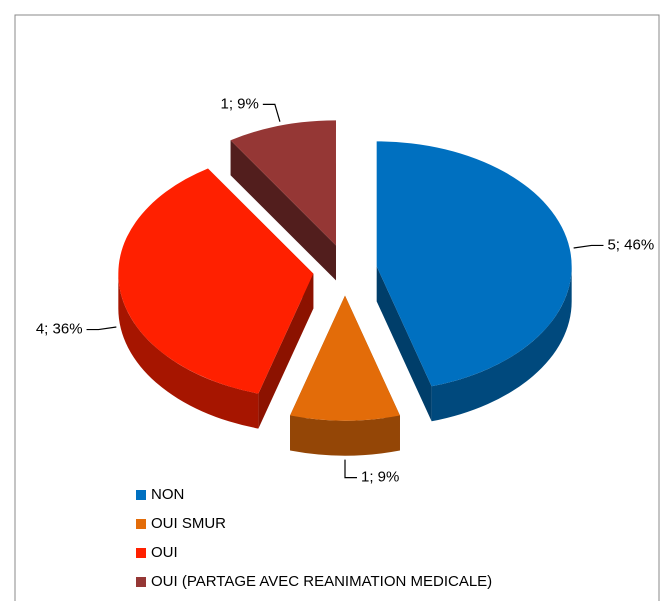 The height and width of the screenshot is (606, 661). What do you see at coordinates (630, 244) in the screenshot?
I see `data-label: 5; 46%` at bounding box center [630, 244].